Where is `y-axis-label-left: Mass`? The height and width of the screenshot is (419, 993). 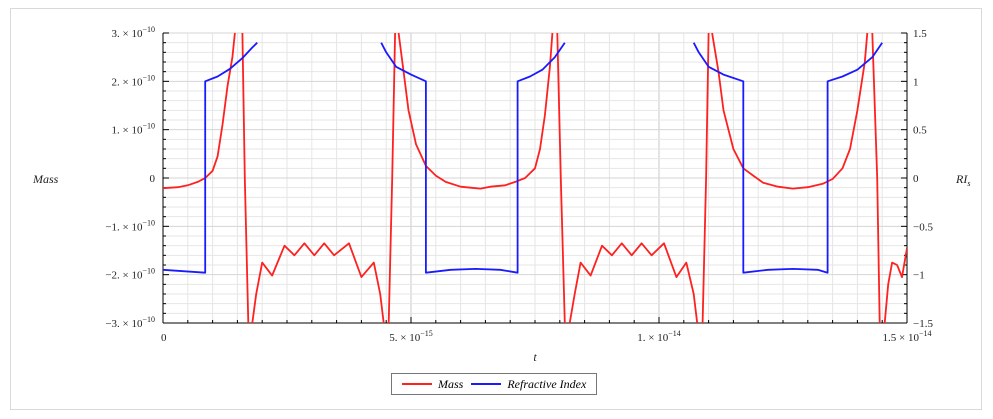
y-axis-label-left: Mass is located at coordinates (45, 179).